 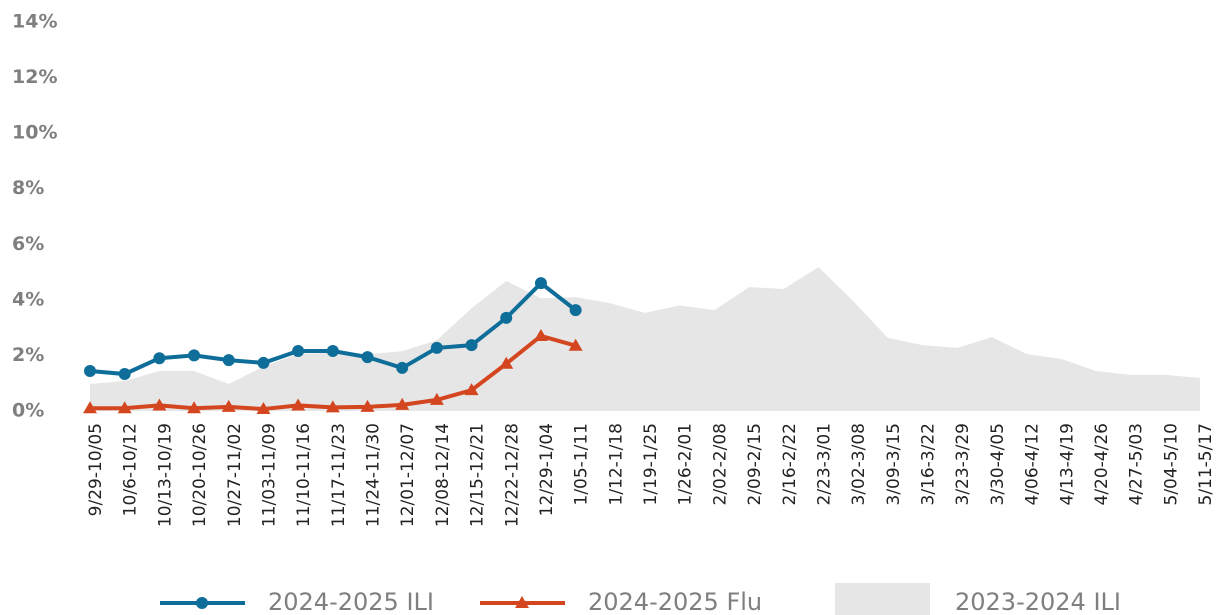 What do you see at coordinates (96, 469) in the screenshot?
I see `x-tick-label: 9/29-10/05` at bounding box center [96, 469].